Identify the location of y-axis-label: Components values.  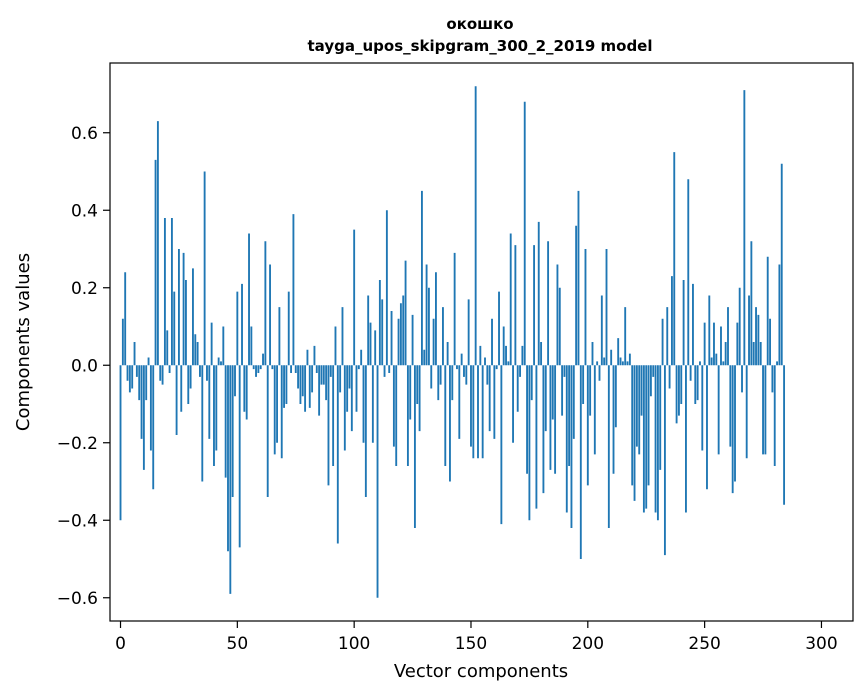
(23, 342).